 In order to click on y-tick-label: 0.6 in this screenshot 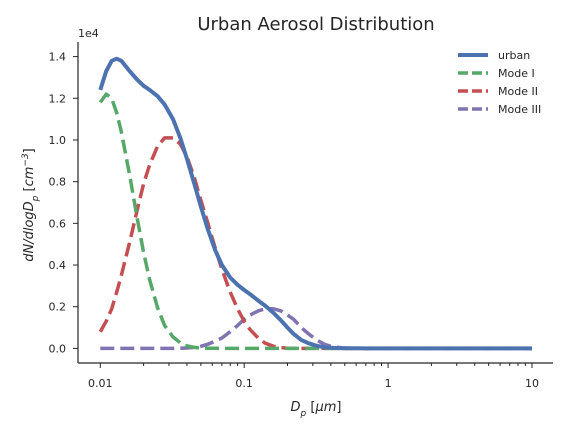, I will do `click(58, 223)`.